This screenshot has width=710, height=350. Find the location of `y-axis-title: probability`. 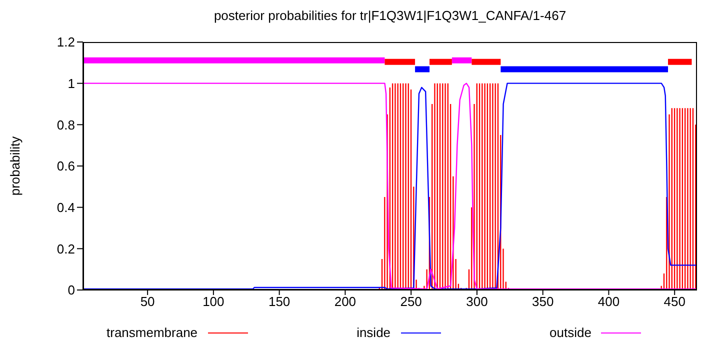

y-axis-title: probability is located at coordinates (15, 166).